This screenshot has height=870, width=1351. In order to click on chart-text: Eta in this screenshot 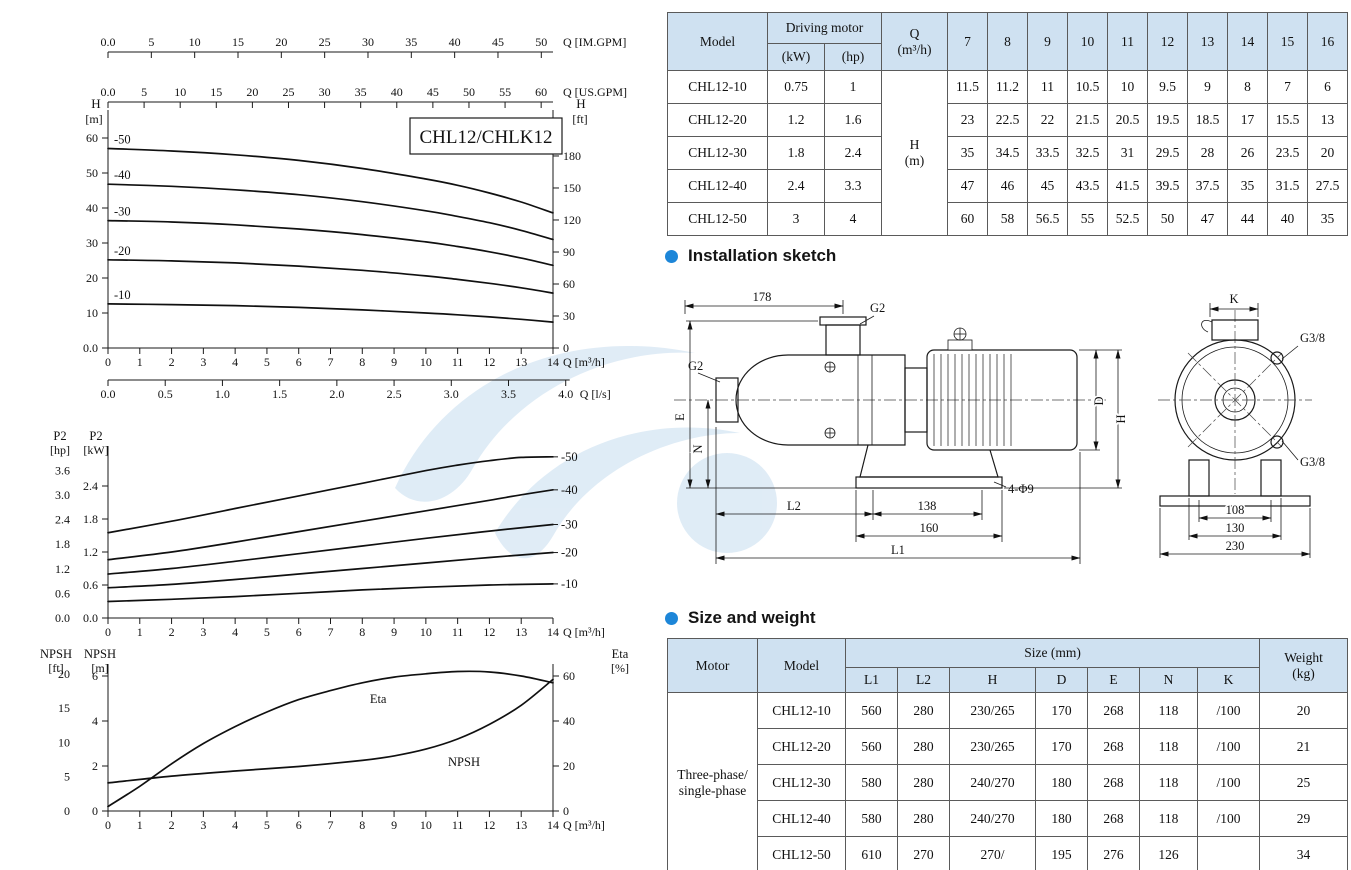, I will do `click(620, 654)`.